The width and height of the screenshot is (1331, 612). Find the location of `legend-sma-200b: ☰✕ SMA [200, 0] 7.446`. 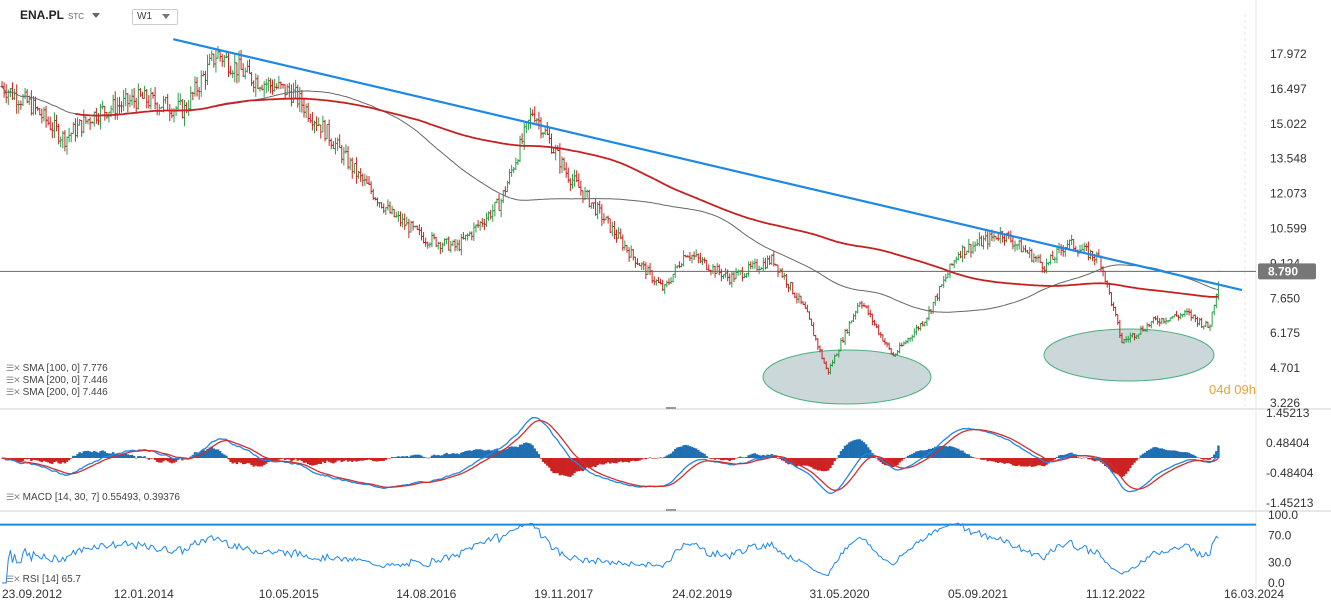

legend-sma-200b: ☰✕ SMA [200, 0] 7.446 is located at coordinates (57, 392).